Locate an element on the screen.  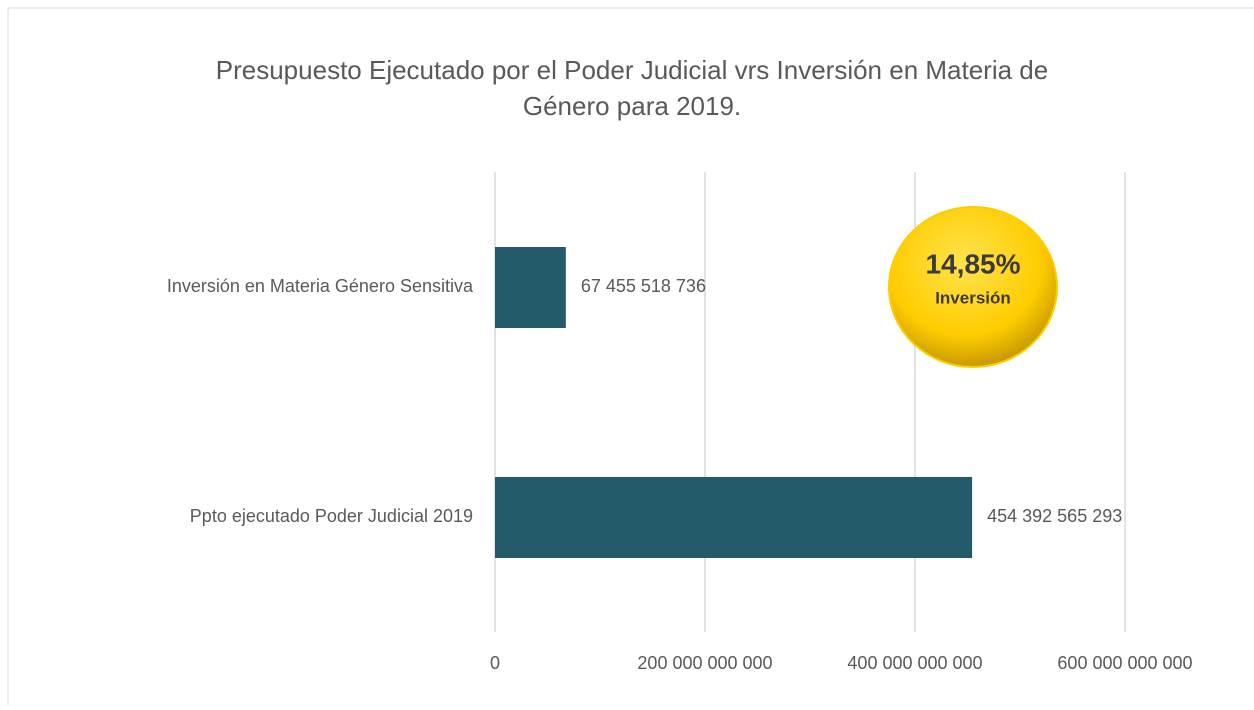
annotation-text: 14,85% is located at coordinates (973, 263).